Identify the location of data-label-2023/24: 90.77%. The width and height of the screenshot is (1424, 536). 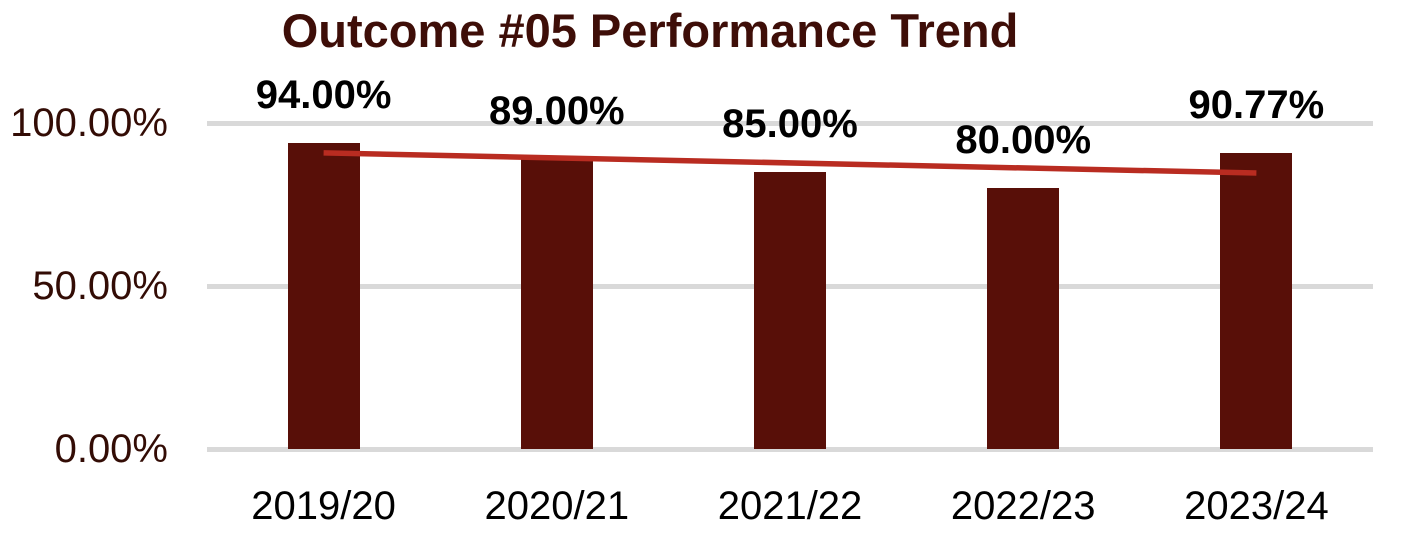
(1256, 105).